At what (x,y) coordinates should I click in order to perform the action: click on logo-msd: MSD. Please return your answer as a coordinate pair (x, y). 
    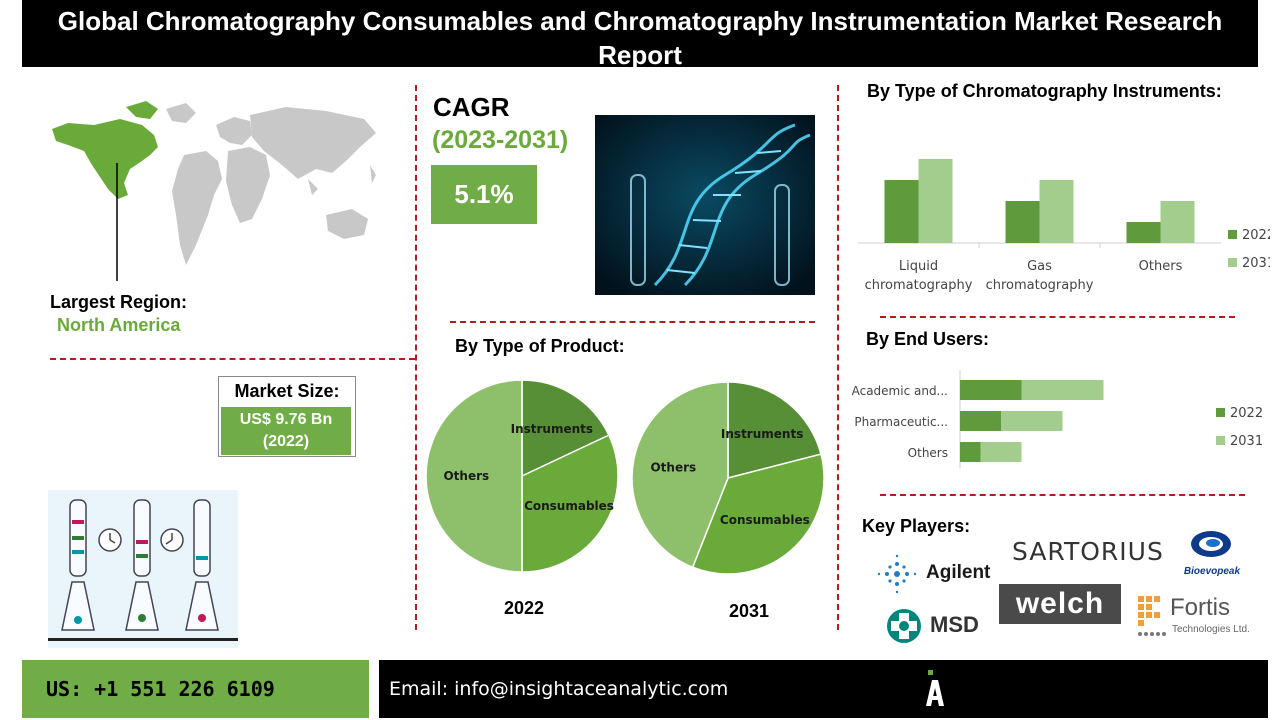
    Looking at the image, I should click on (941, 626).